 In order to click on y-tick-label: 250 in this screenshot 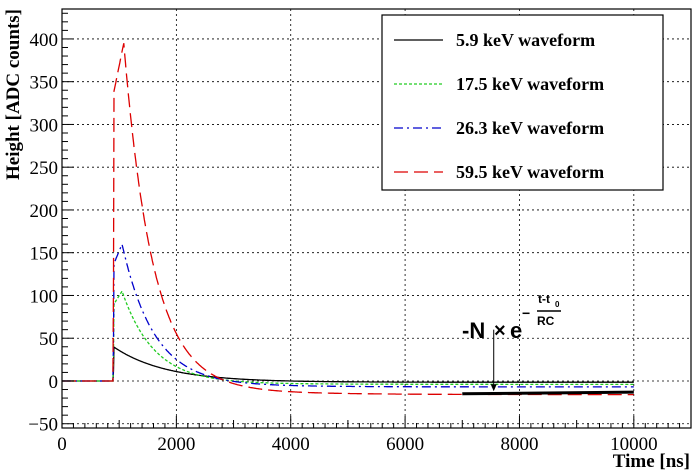, I will do `click(44, 168)`.